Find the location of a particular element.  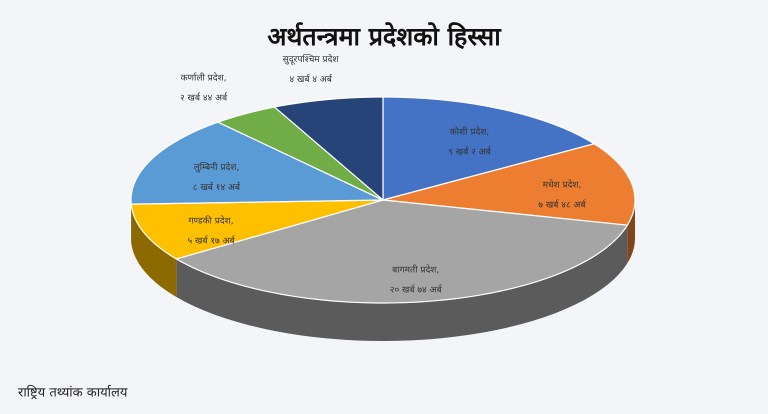

data-label-name: सुदूरपश्चिम प्रदेश is located at coordinates (311, 59).